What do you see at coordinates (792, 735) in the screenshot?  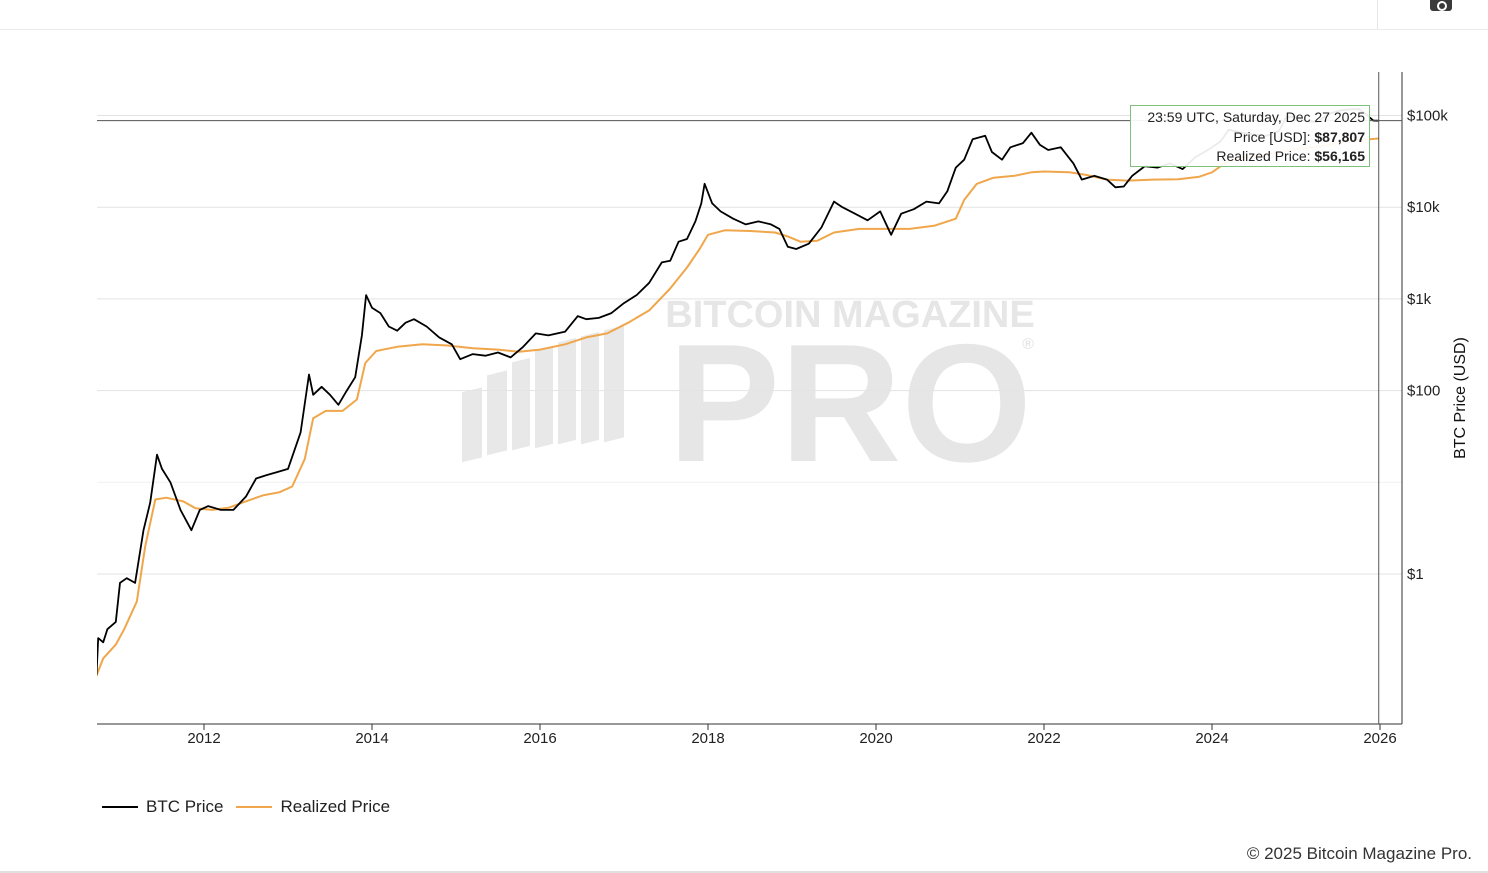 I see `x-axis: 2012 2014 2016 2018 2020 2022 2024 2026` at bounding box center [792, 735].